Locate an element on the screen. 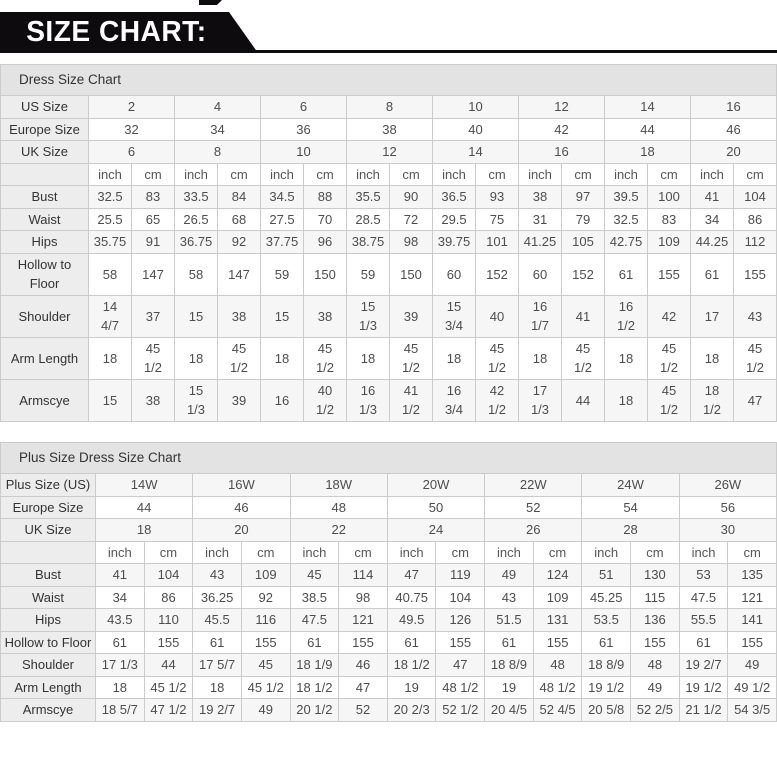 The height and width of the screenshot is (777, 777). value-cell: 15 3/4 is located at coordinates (454, 316).